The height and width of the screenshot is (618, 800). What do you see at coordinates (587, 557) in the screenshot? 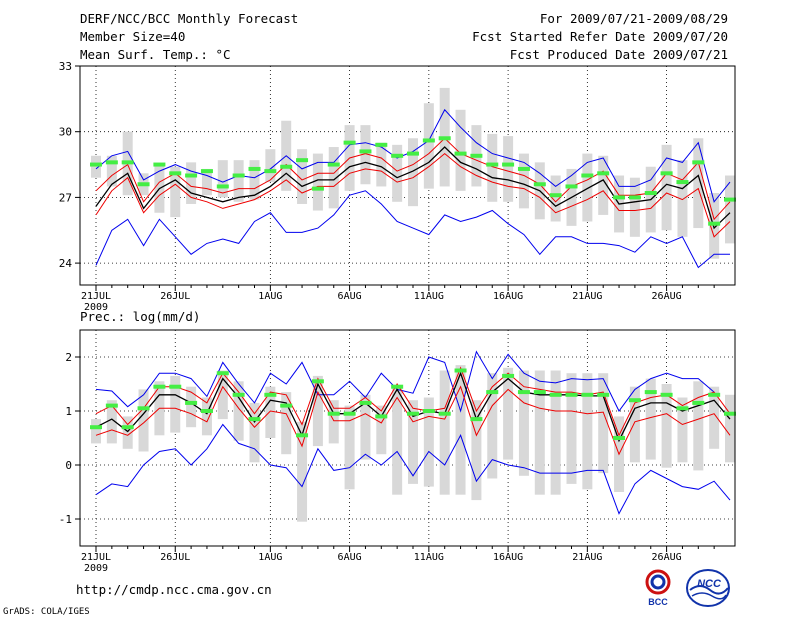
I see `prec-x-tick-label: 21AUG` at bounding box center [587, 557].